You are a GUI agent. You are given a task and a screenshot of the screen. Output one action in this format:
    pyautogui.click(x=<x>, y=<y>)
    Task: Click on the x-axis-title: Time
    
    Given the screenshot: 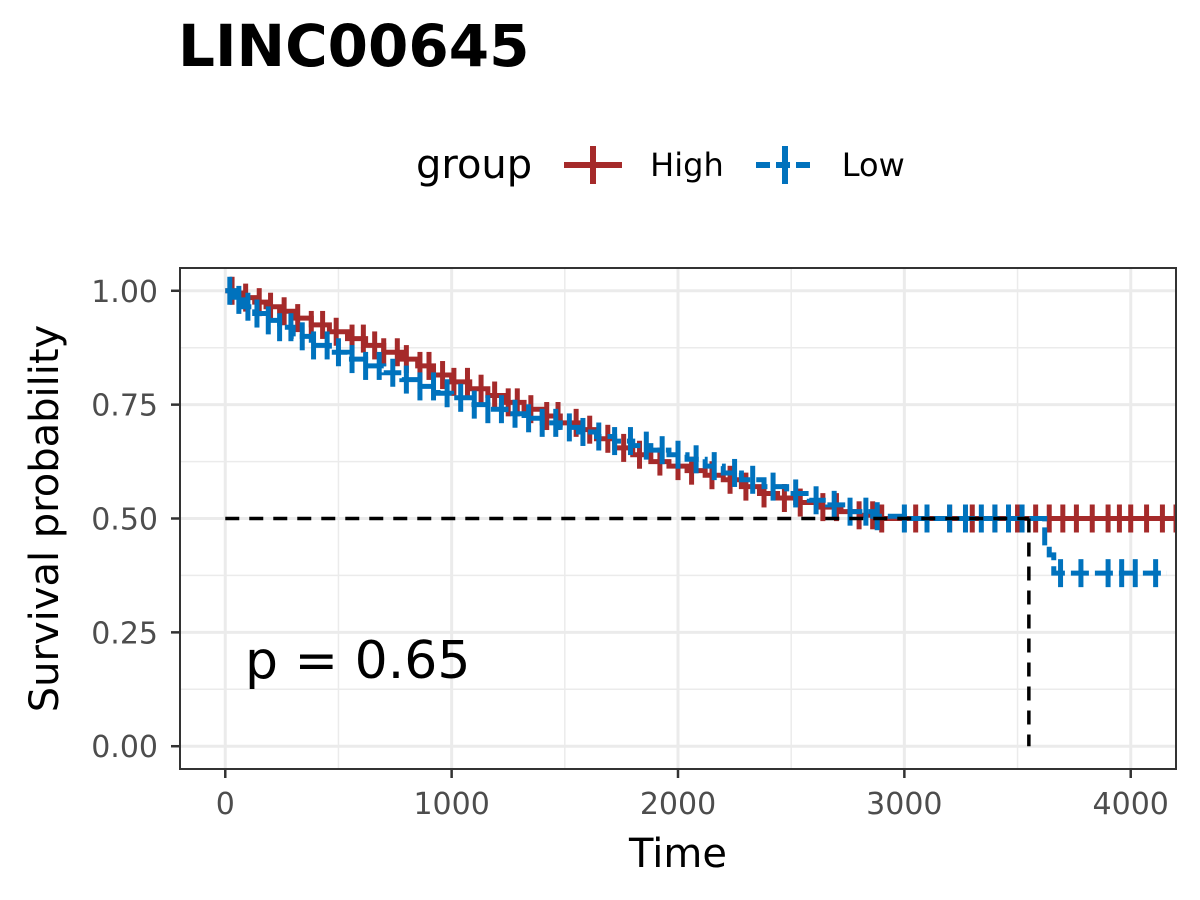 What is the action you would take?
    pyautogui.click(x=677, y=854)
    